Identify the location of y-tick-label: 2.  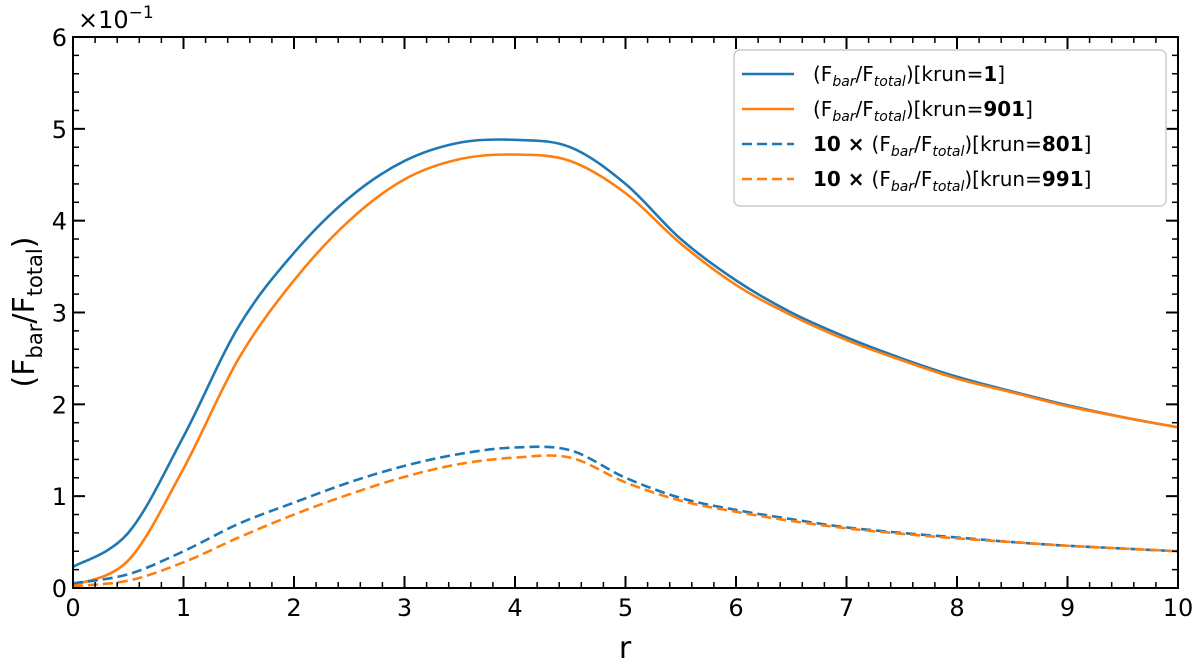
(59, 405).